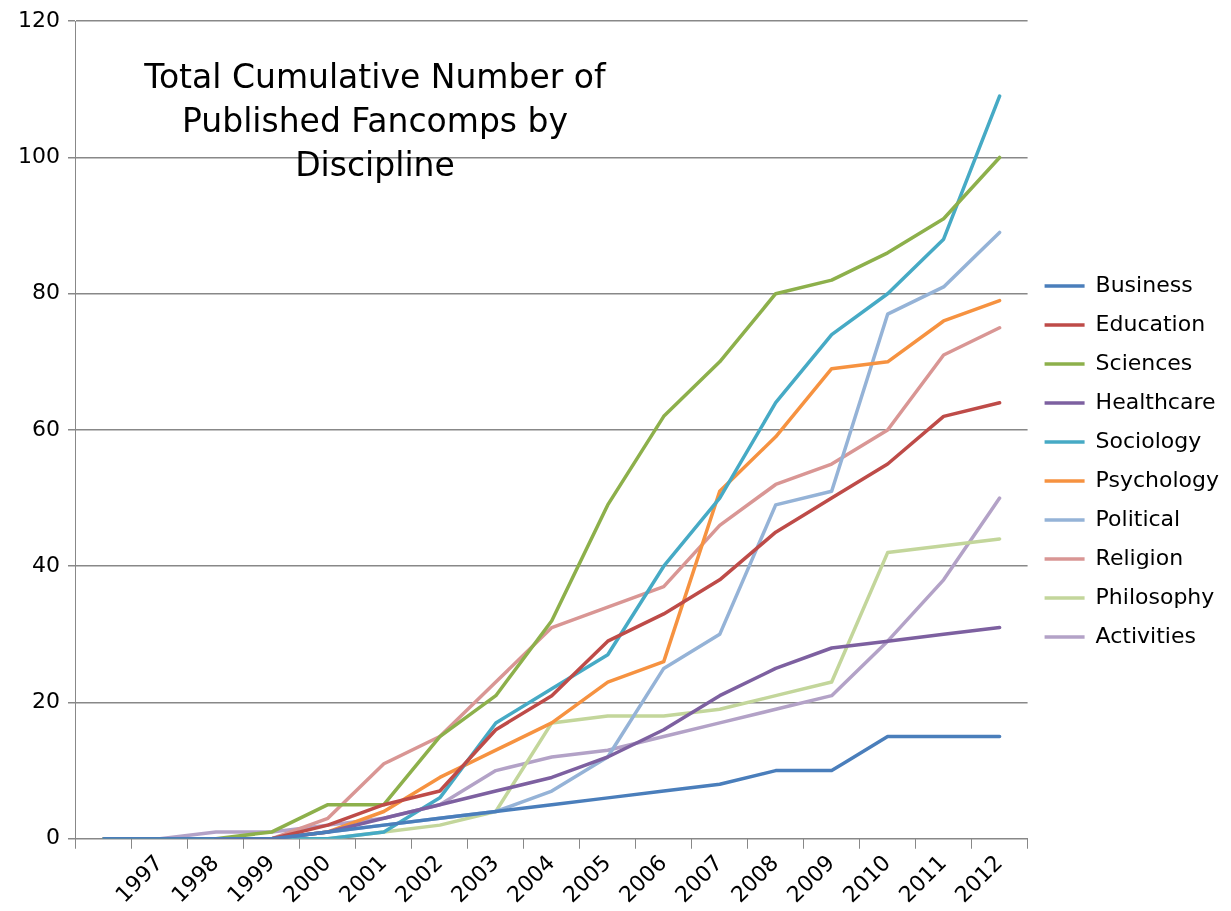  What do you see at coordinates (45, 428) in the screenshot?
I see `y-tick-label: 60` at bounding box center [45, 428].